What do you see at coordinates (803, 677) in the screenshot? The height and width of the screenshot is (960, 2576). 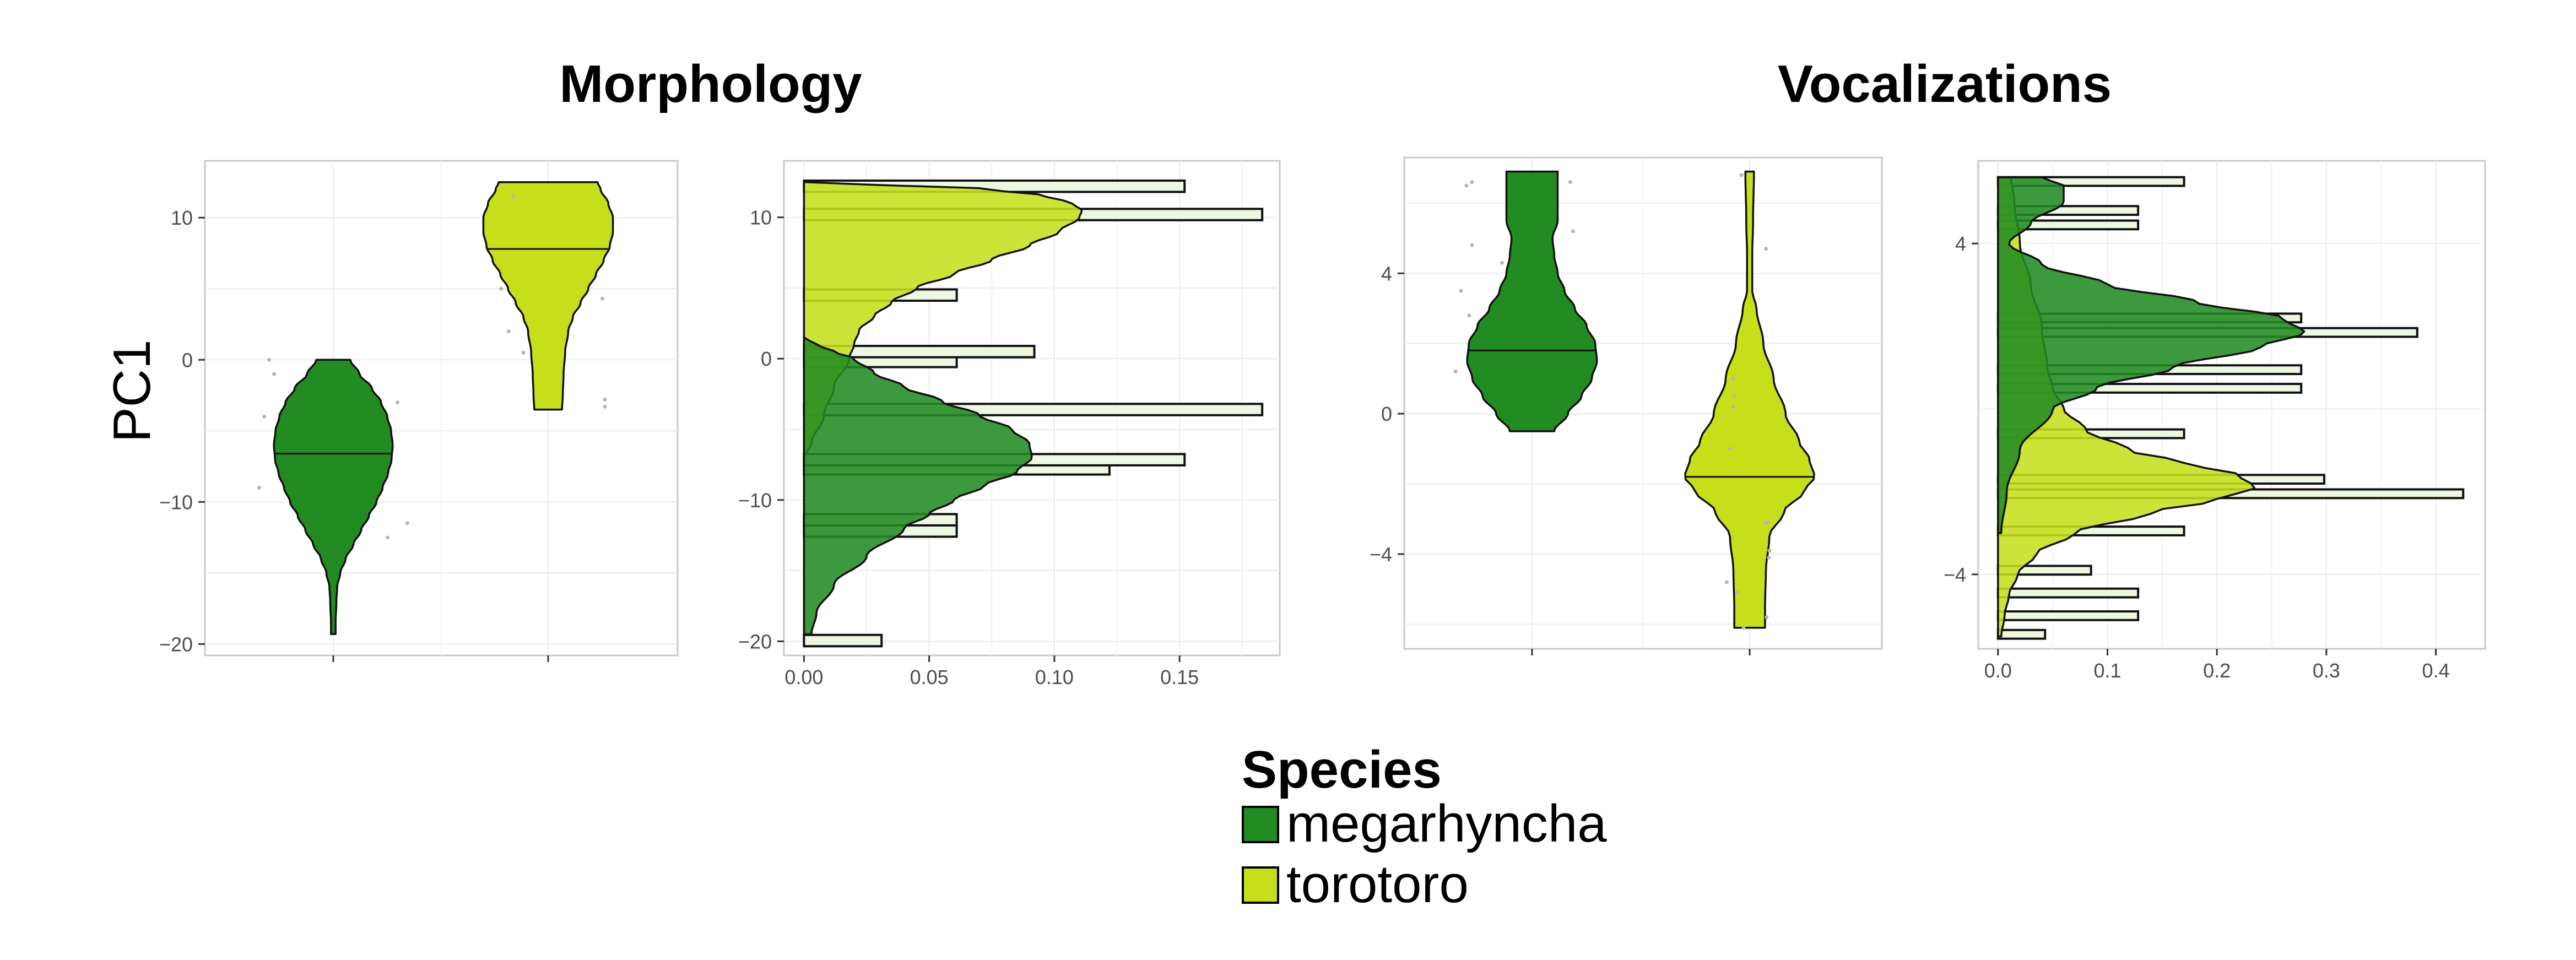 I see `panel-morph-hist-x-tick-label: 0.00` at bounding box center [803, 677].